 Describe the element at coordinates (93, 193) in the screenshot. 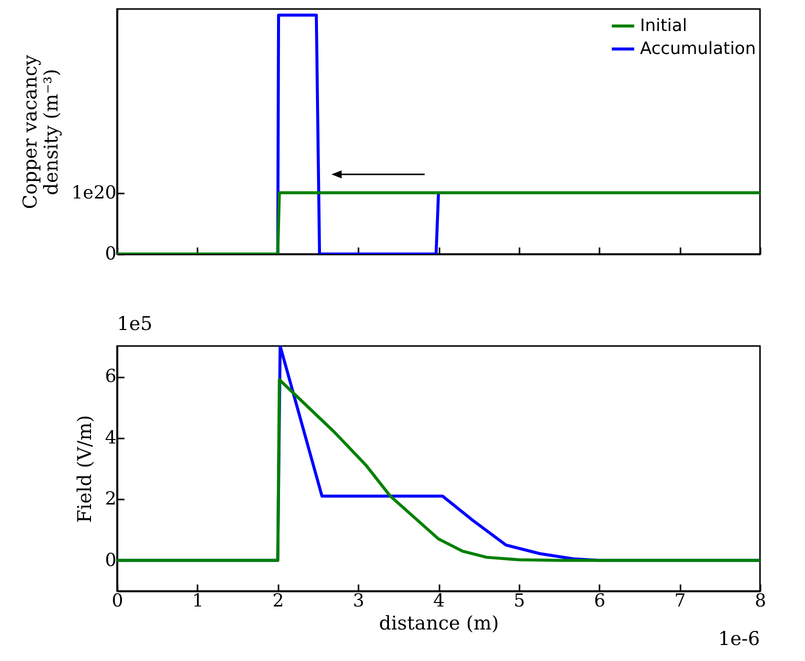

I see `y-tick-label: 1e20` at that location.